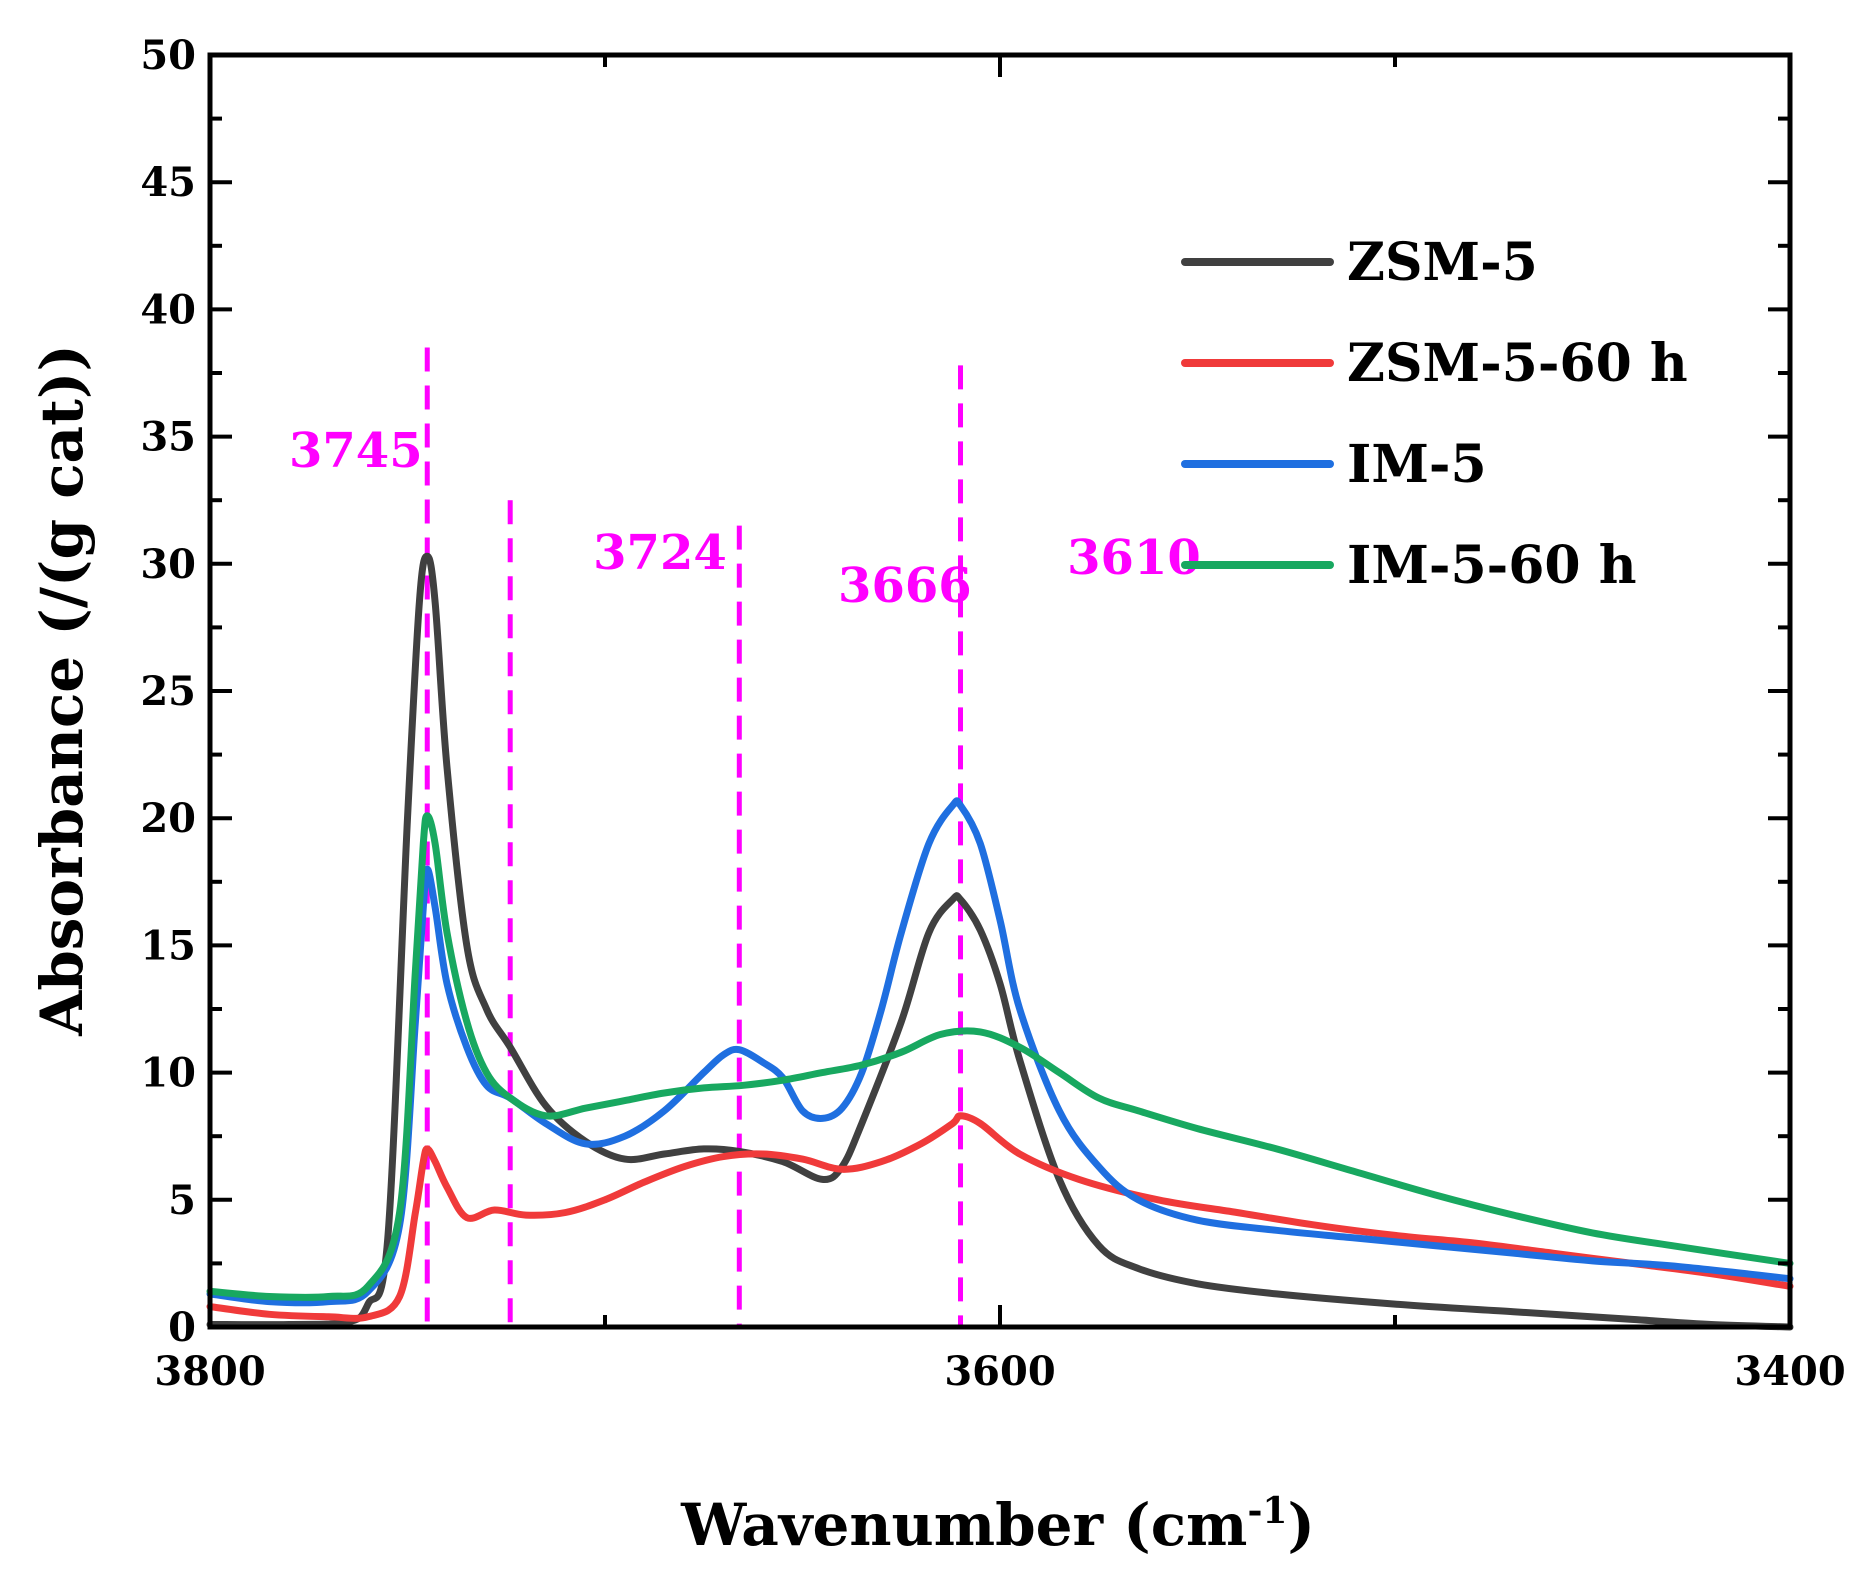  Describe the element at coordinates (209, 1371) in the screenshot. I see `x-tick-label: 3800` at that location.